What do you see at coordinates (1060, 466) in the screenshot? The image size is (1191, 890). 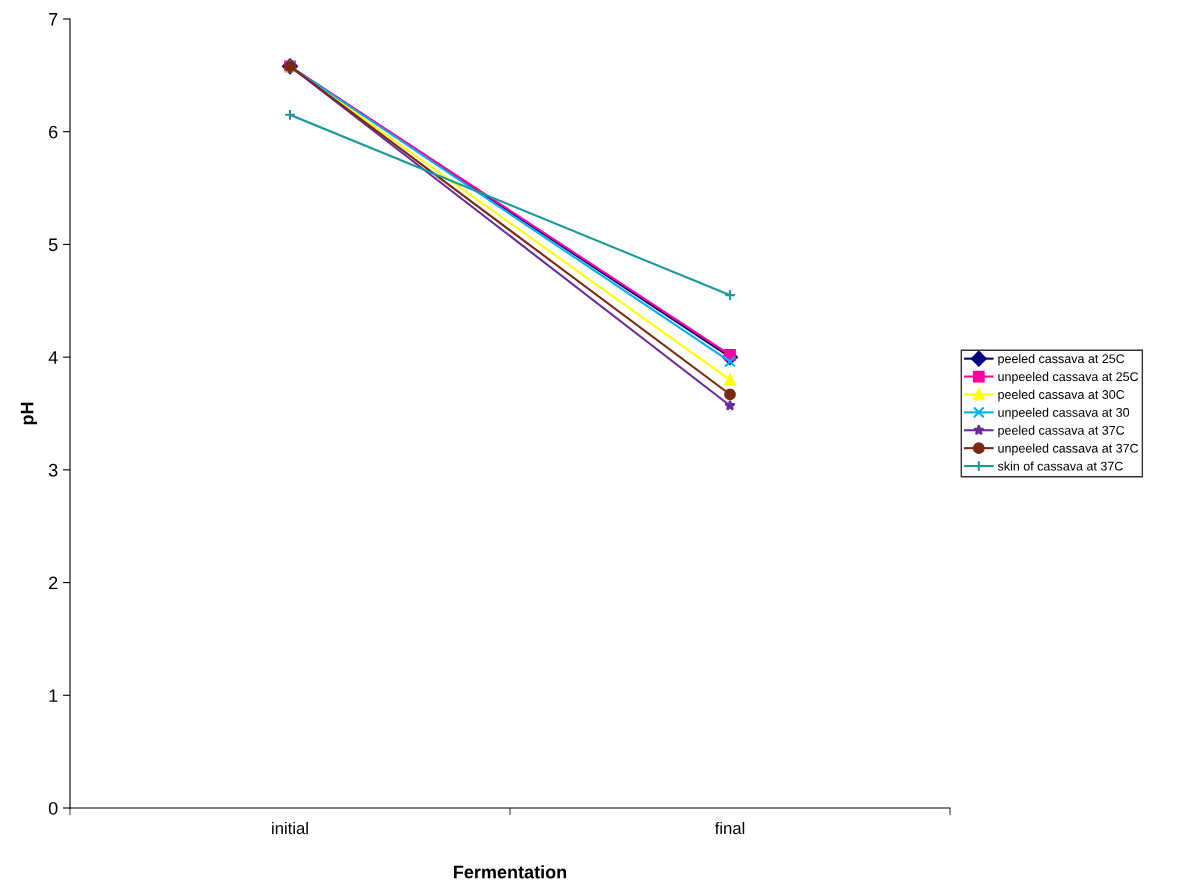 I see `legend-label: skin of cassava at 37C` at bounding box center [1060, 466].